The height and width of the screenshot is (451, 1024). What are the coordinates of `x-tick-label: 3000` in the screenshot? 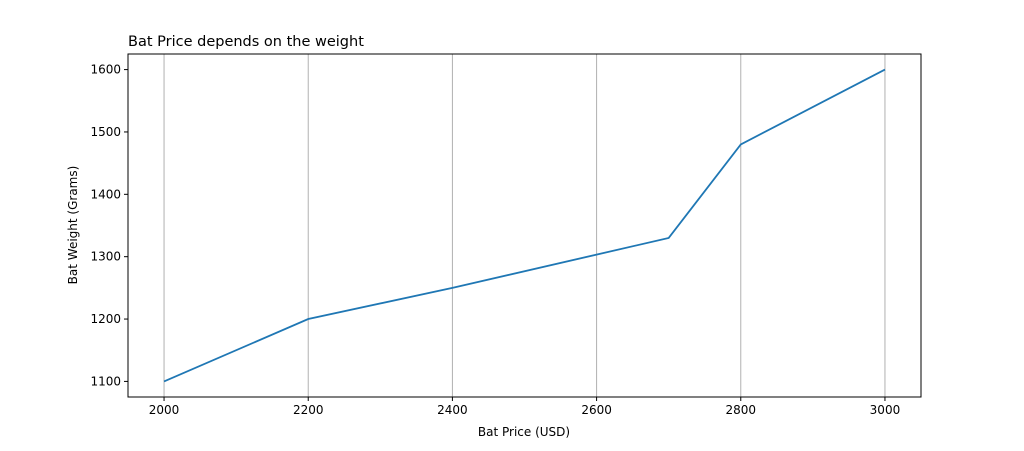 It's located at (885, 410).